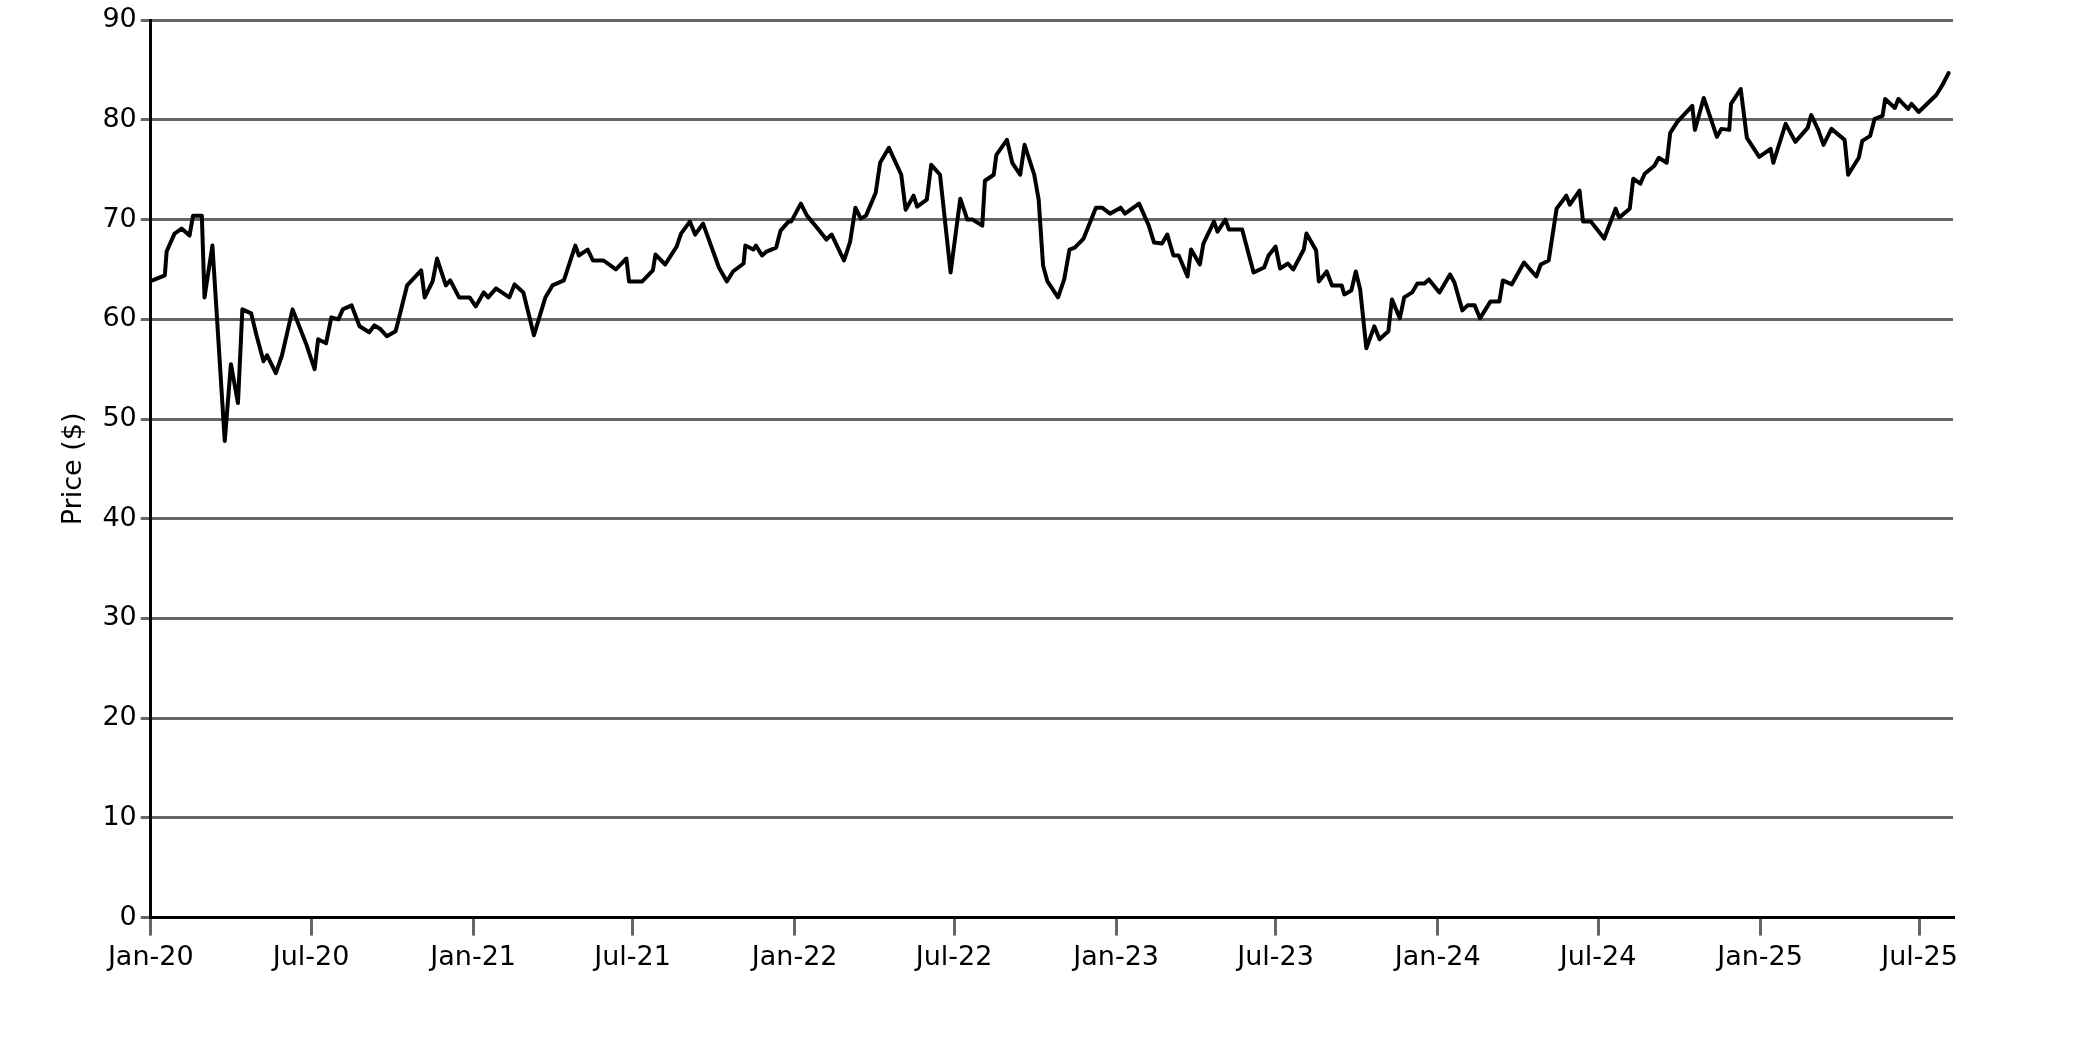 The width and height of the screenshot is (2083, 1042). Describe the element at coordinates (119, 18) in the screenshot. I see `y-tick-label: 90` at that location.